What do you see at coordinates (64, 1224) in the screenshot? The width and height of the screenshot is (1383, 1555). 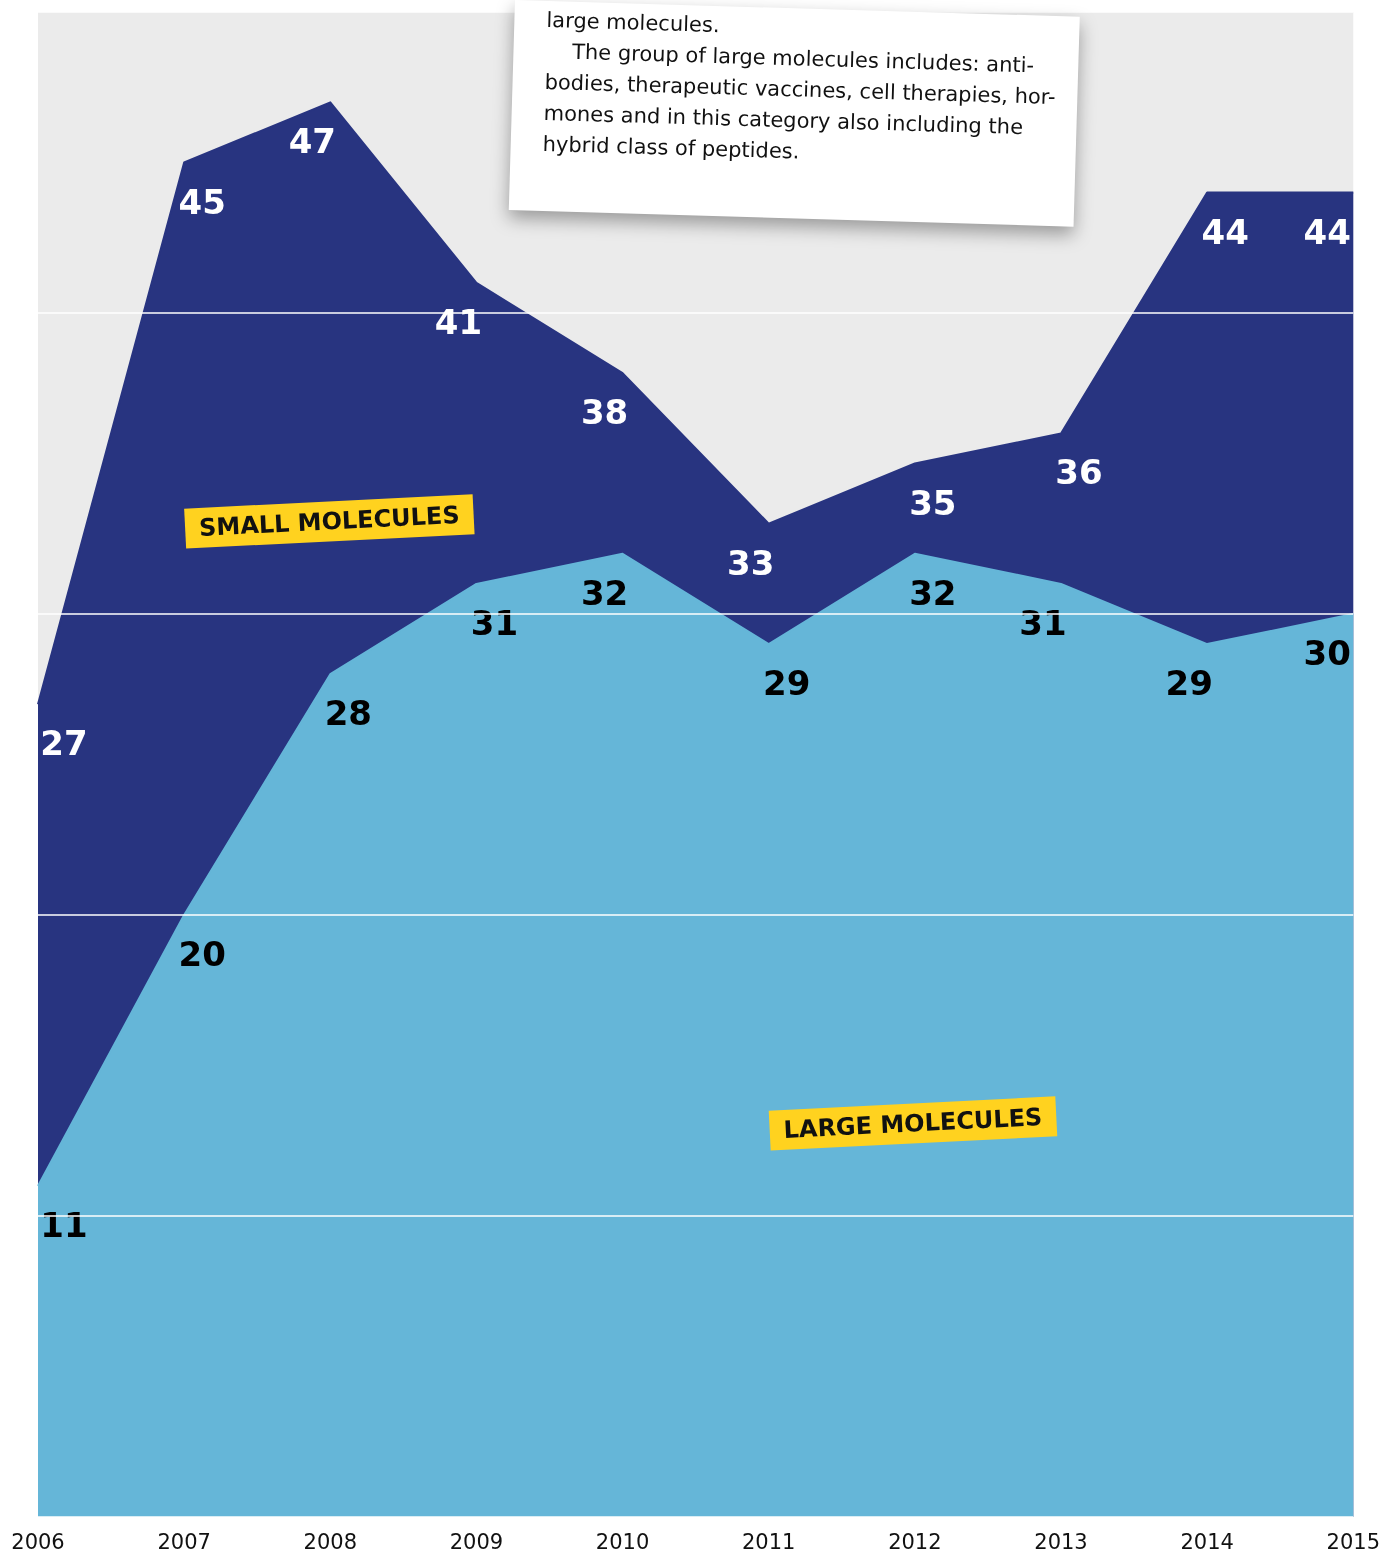 I see `data-label: 11` at bounding box center [64, 1224].